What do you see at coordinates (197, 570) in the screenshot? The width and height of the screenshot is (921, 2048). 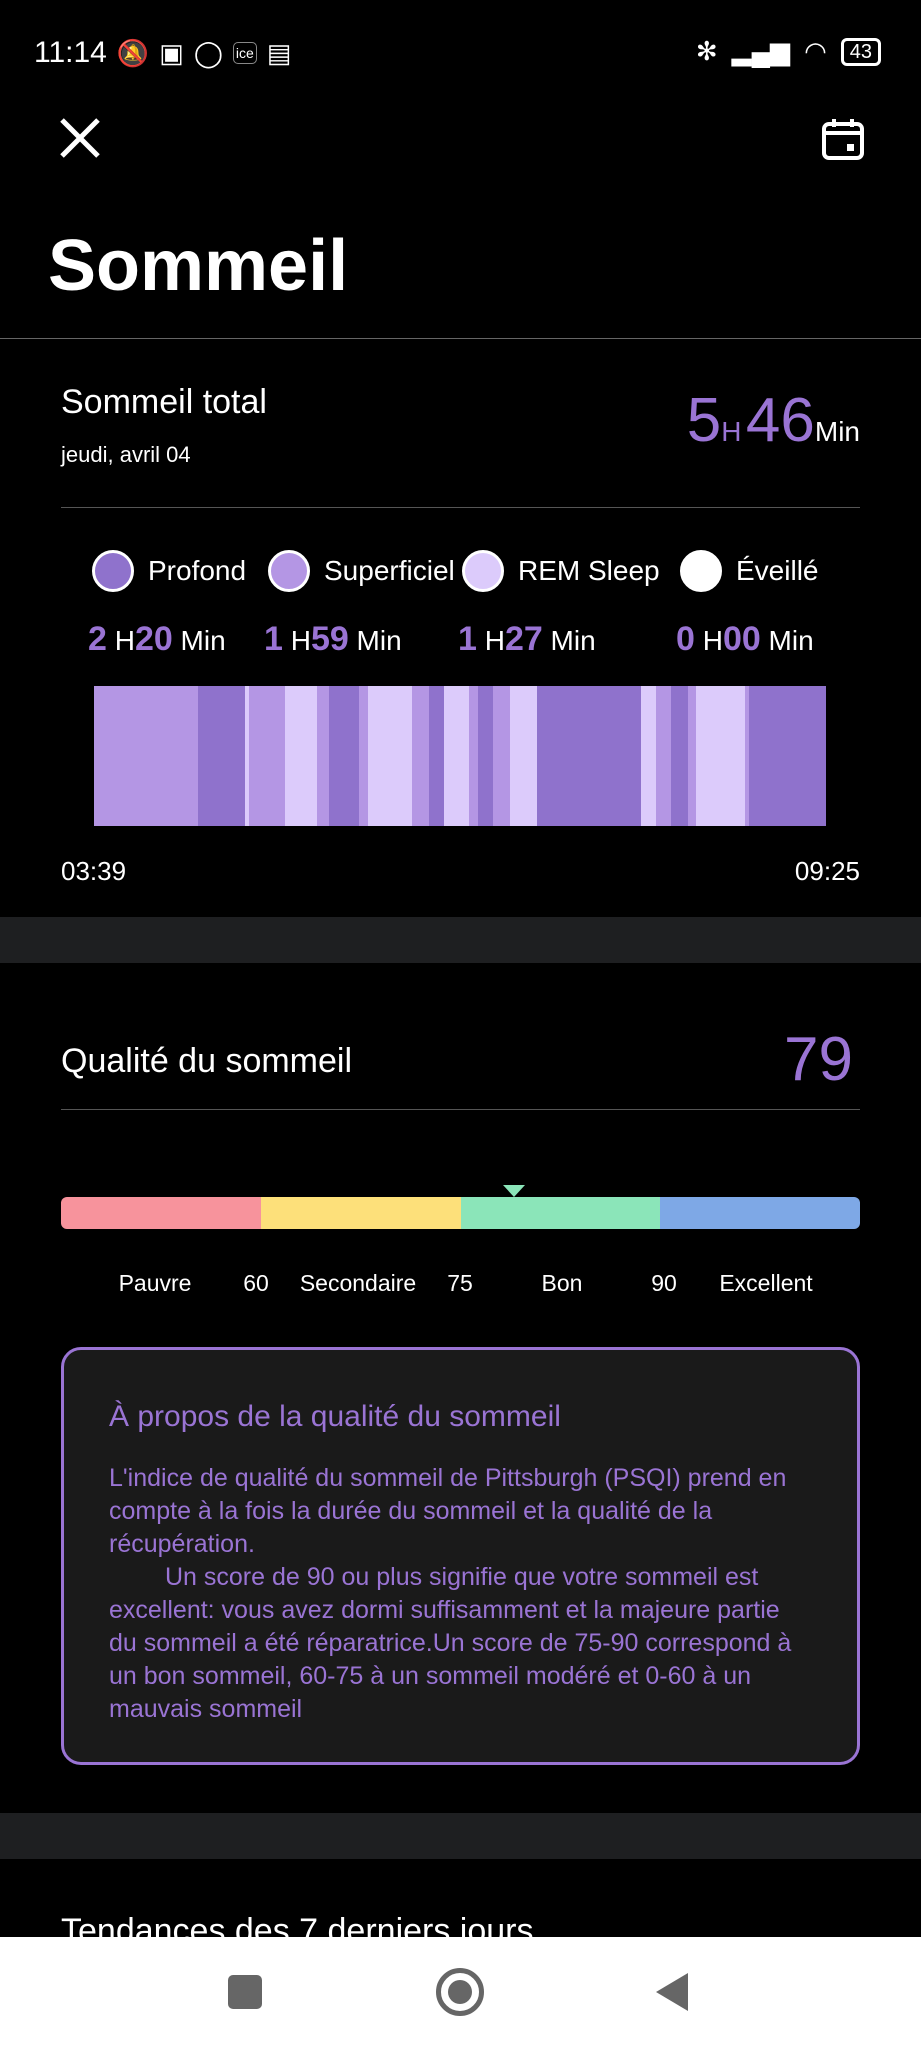 I see `legend-label: Profond` at bounding box center [197, 570].